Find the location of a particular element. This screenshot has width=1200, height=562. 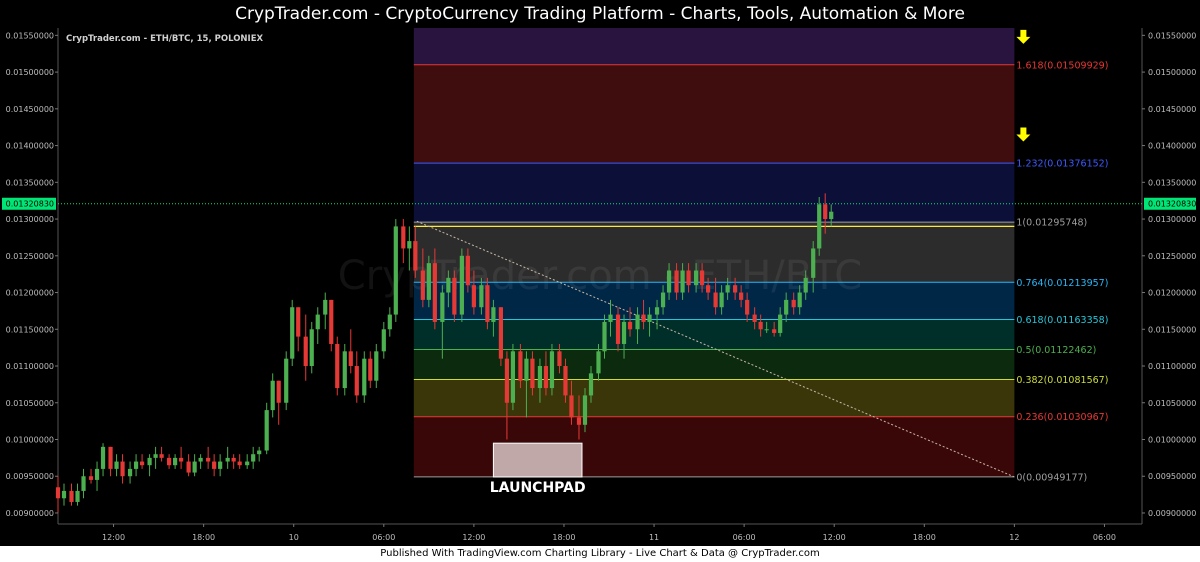

fib-level-label: 0.618(0.01163358) is located at coordinates (1062, 320).